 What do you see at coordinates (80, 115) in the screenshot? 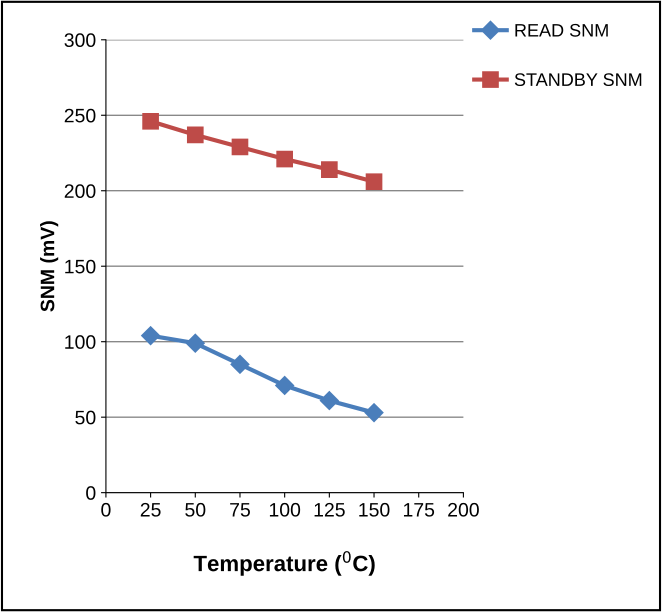
I see `y-tick-label: 250` at bounding box center [80, 115].